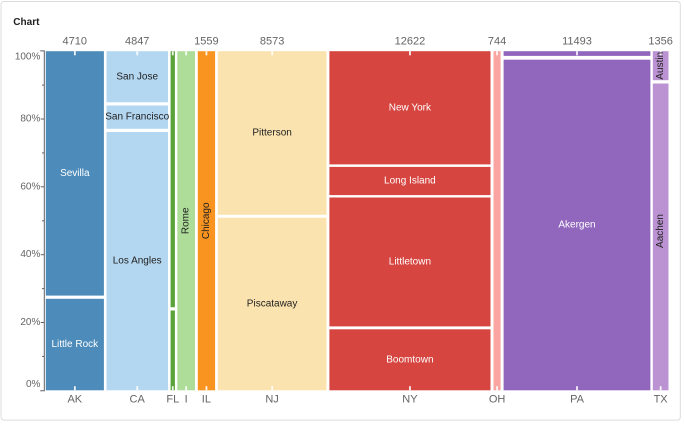 The height and width of the screenshot is (430, 685). Describe the element at coordinates (409, 359) in the screenshot. I see `svg-text: Boomtown` at that location.